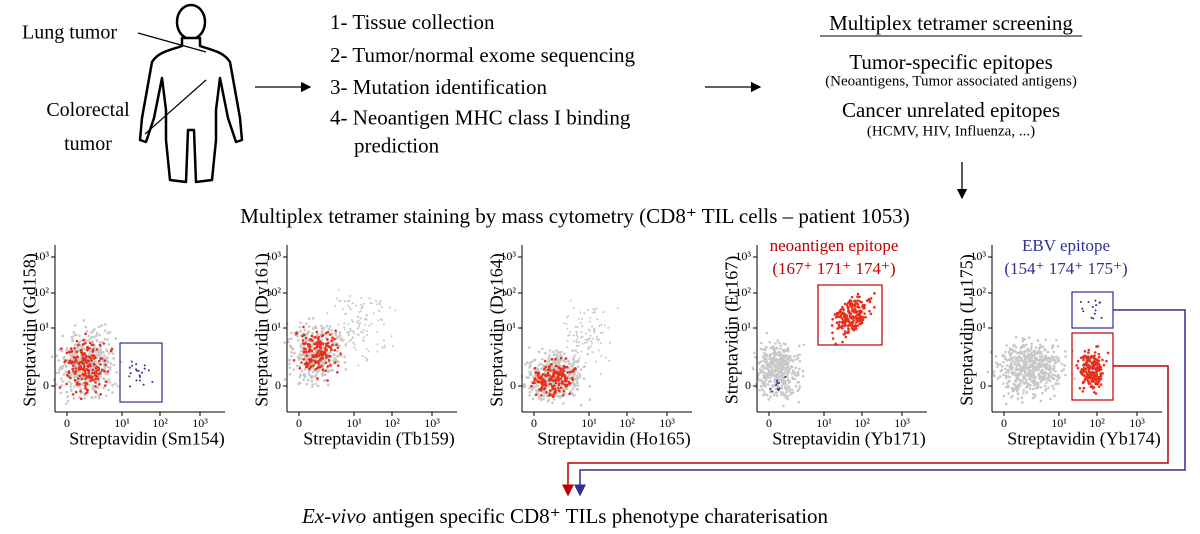 The height and width of the screenshot is (534, 1200). I want to click on step: 1- Tissue collection, so click(412, 22).